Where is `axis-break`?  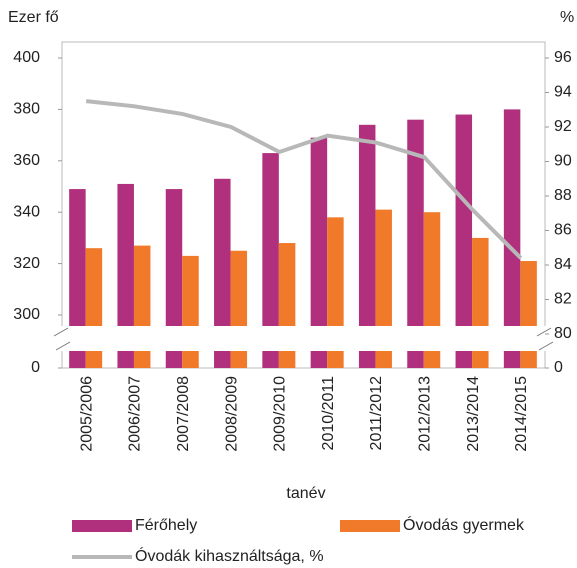 axis-break is located at coordinates (303, 338).